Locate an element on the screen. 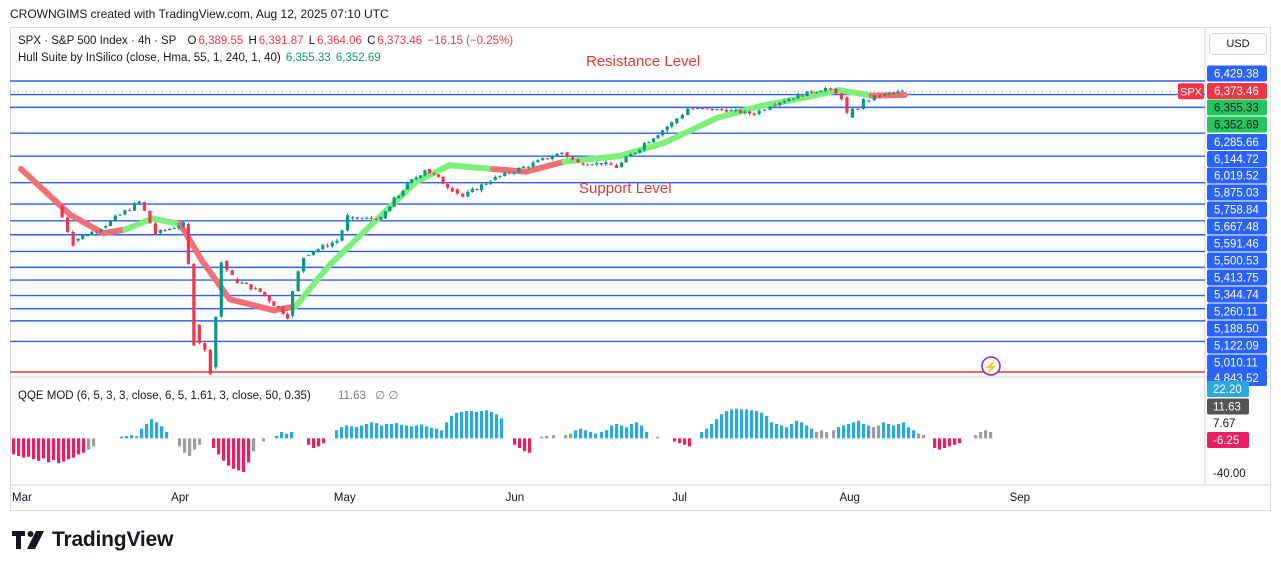  time-axis-label: Jun is located at coordinates (515, 498).